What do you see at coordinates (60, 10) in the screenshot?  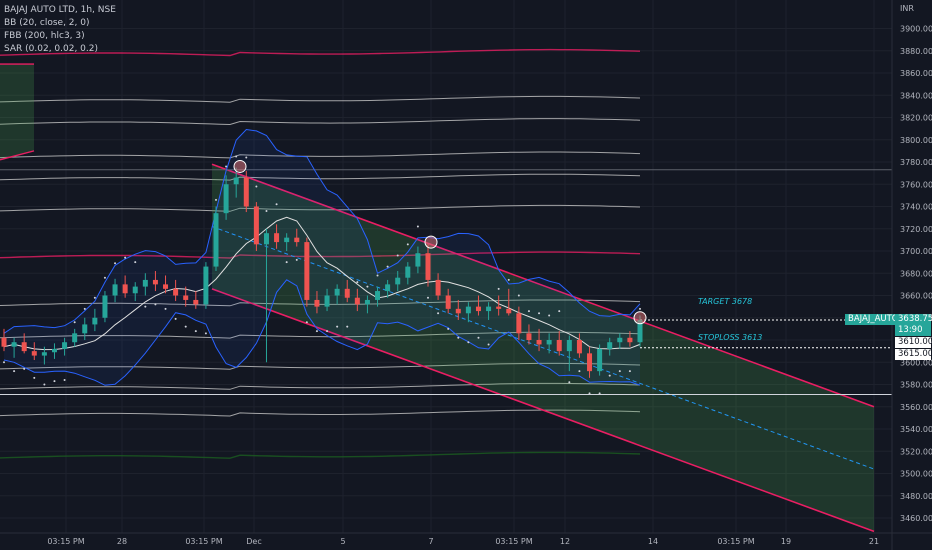 I see `legend-symbol: BAJAJ AUTO LTD, 1h, NSE` at bounding box center [60, 10].